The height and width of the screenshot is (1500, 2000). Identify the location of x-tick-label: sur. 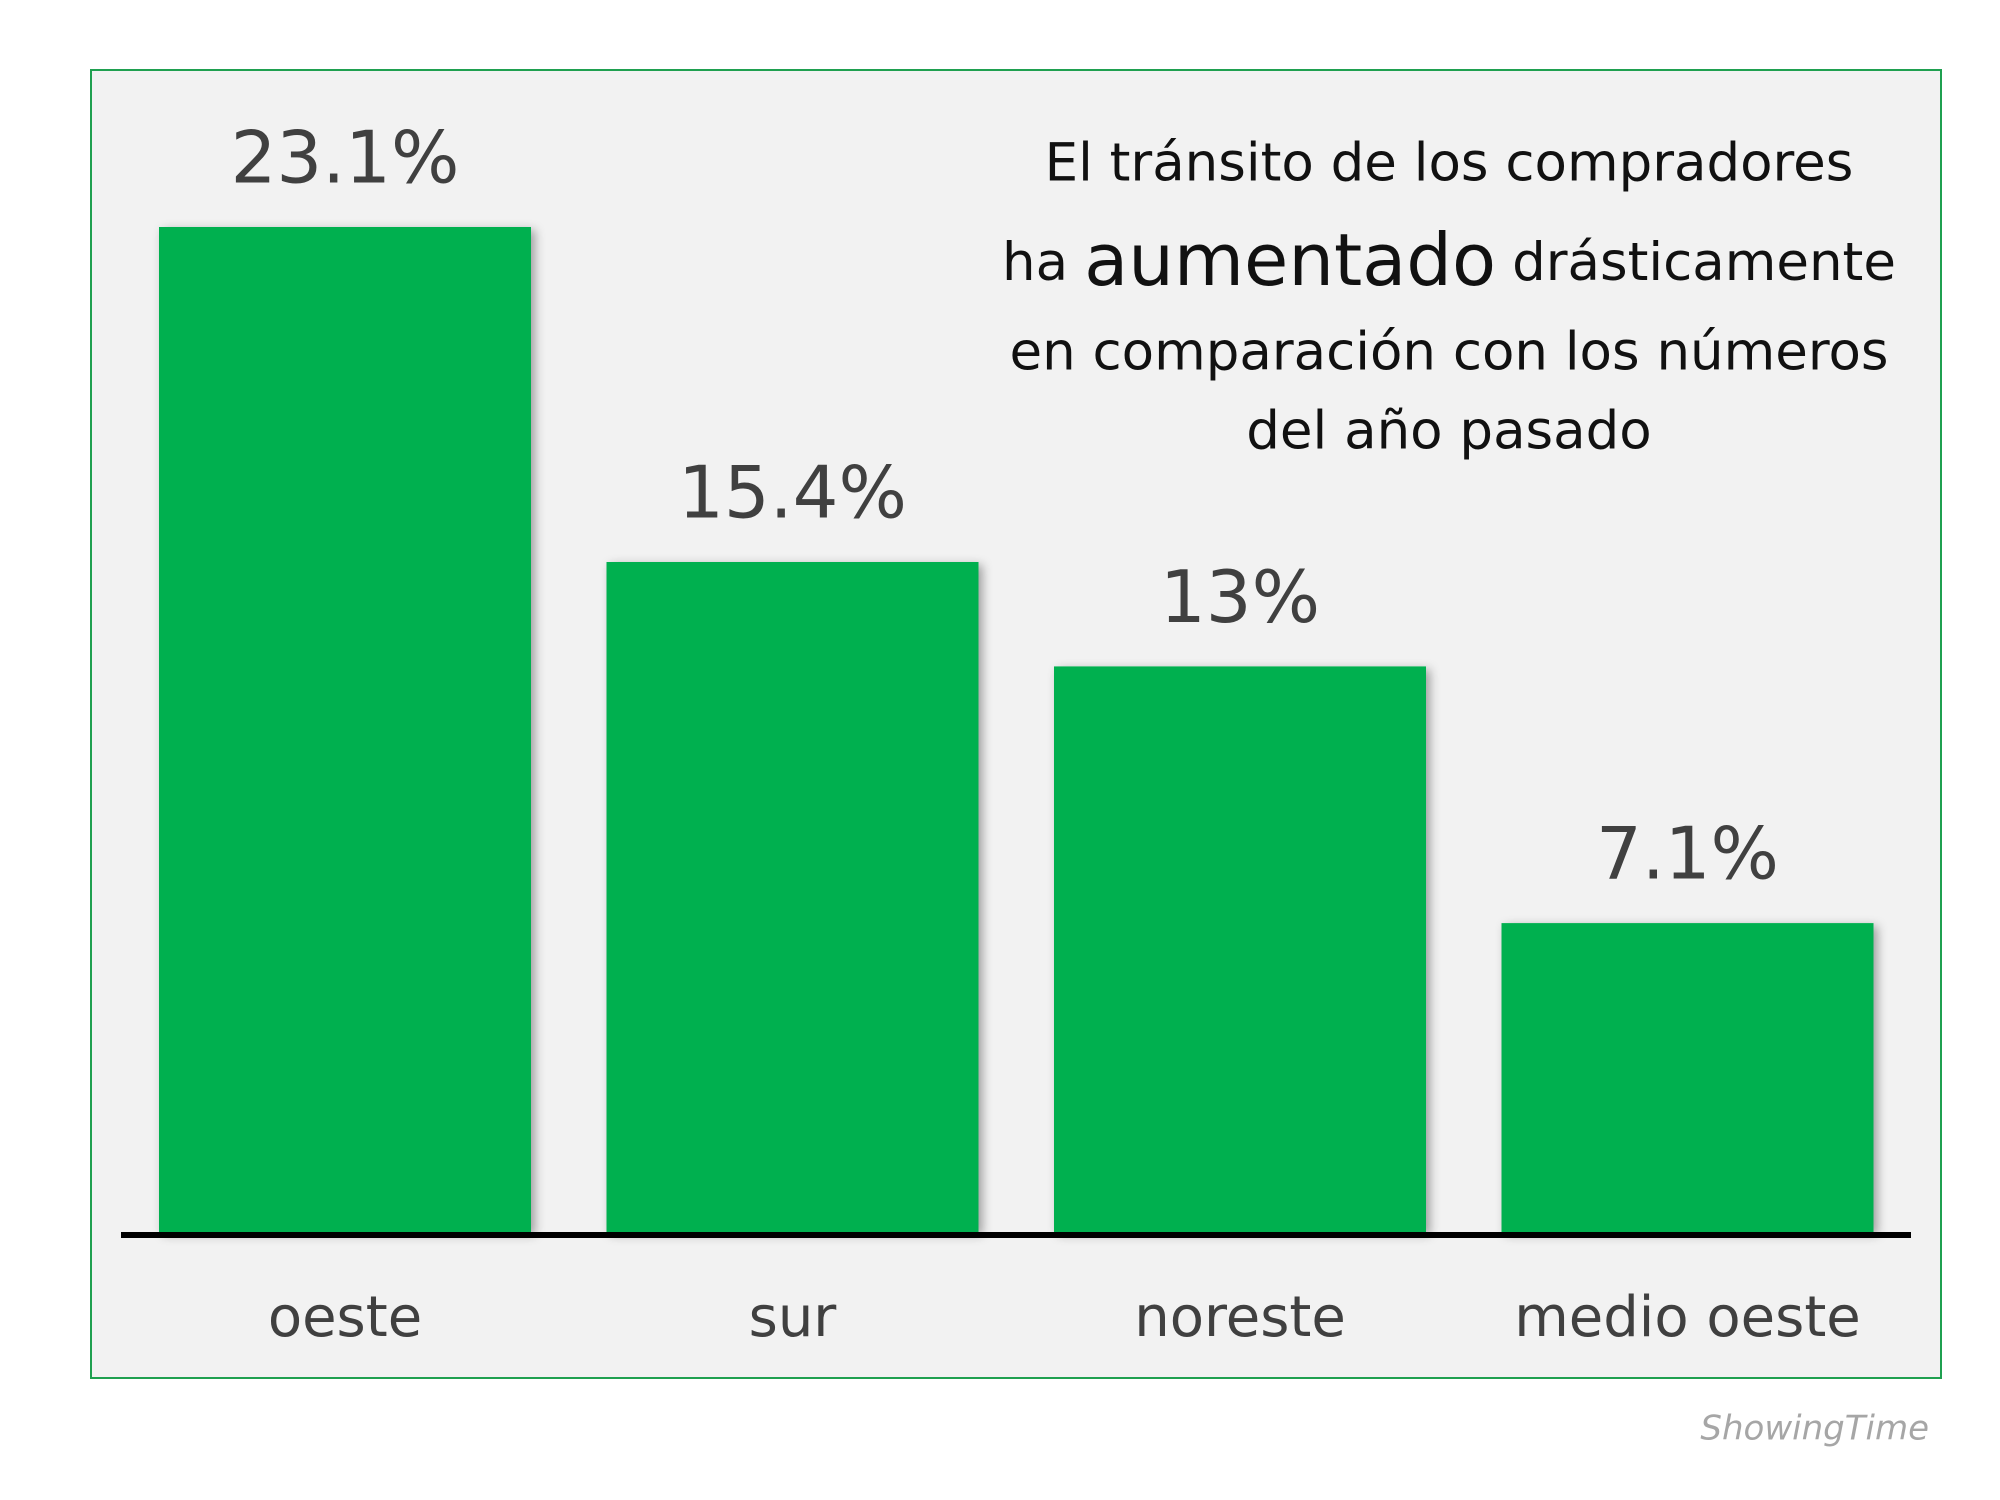
(793, 1317).